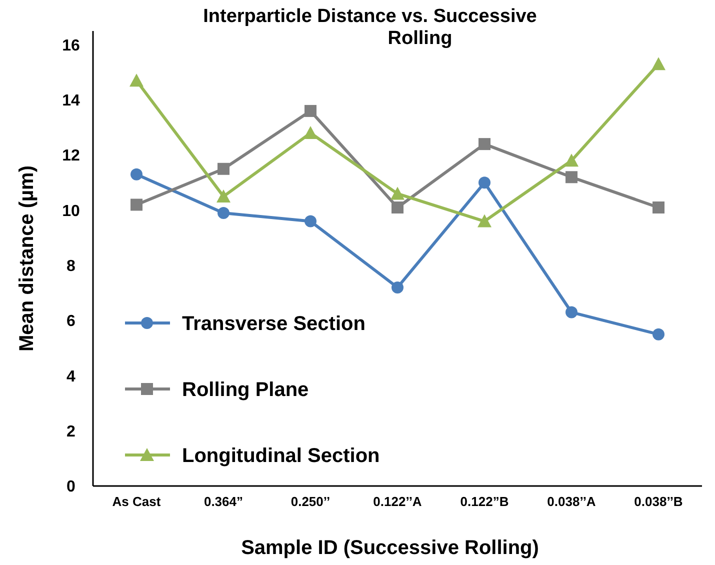 The width and height of the screenshot is (715, 565). Describe the element at coordinates (137, 501) in the screenshot. I see `x-tick-label: As Cast` at that location.